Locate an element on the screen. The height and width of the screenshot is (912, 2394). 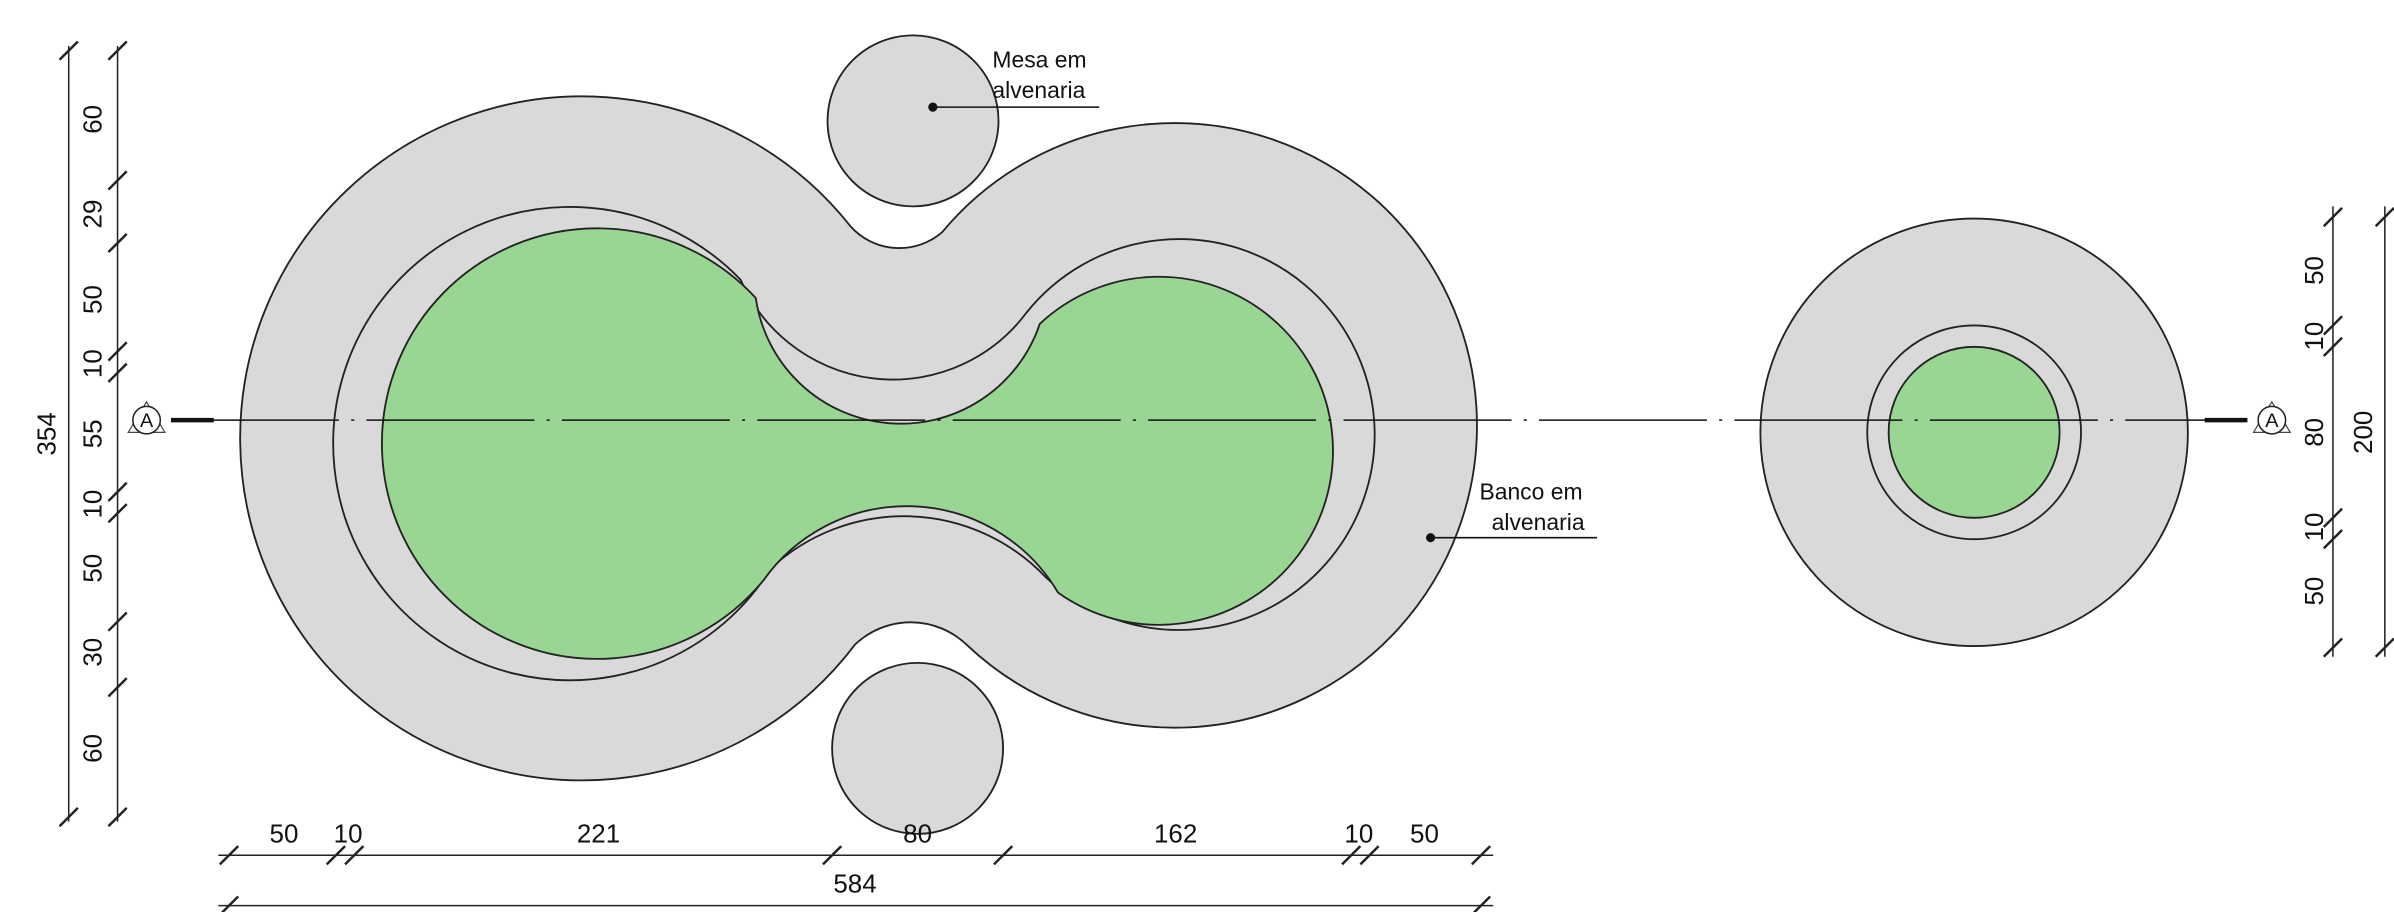
table-callout: Mesa em alvenaria is located at coordinates (1014, 79).